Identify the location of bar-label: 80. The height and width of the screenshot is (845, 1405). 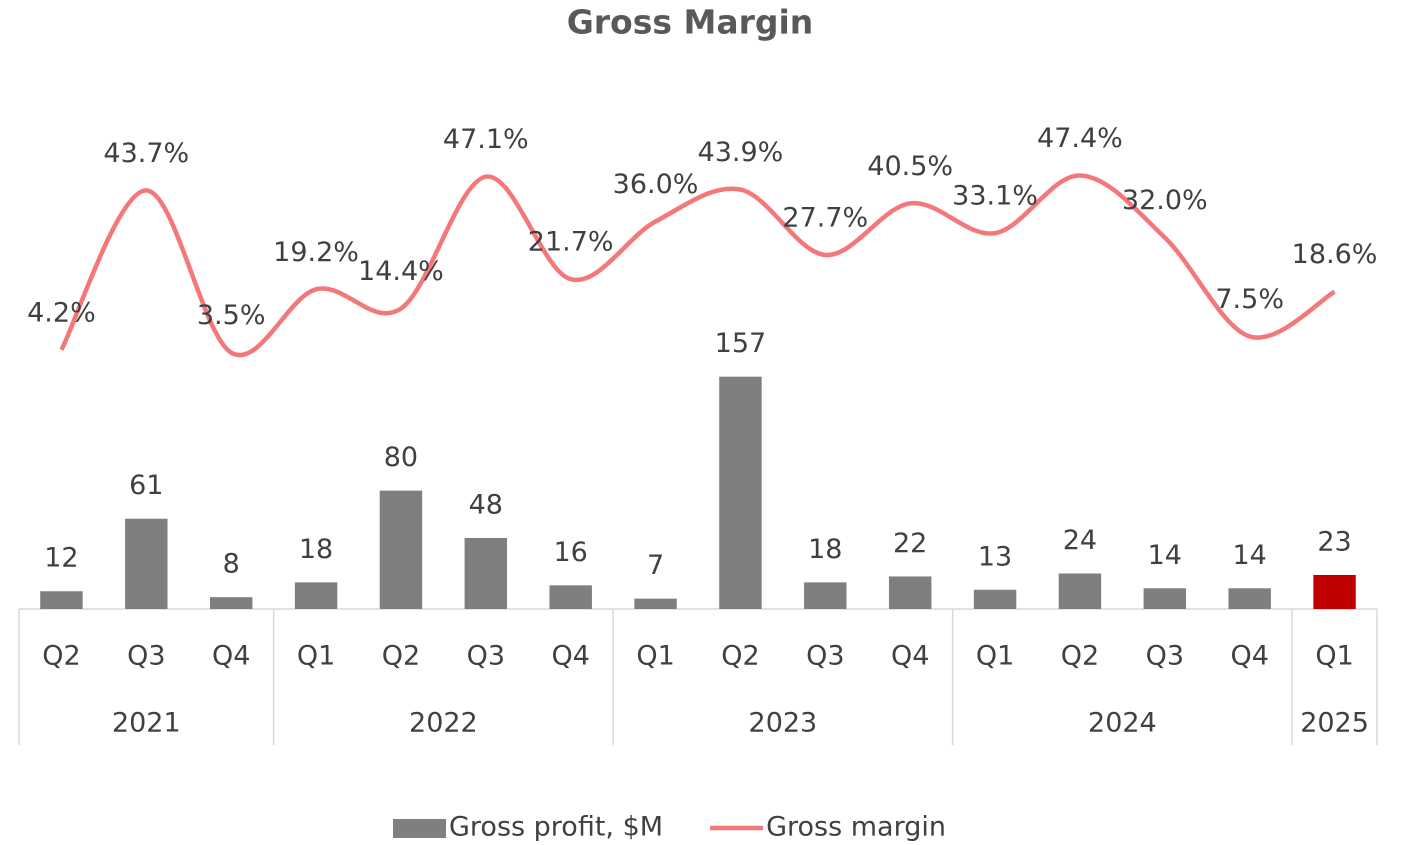
(401, 457).